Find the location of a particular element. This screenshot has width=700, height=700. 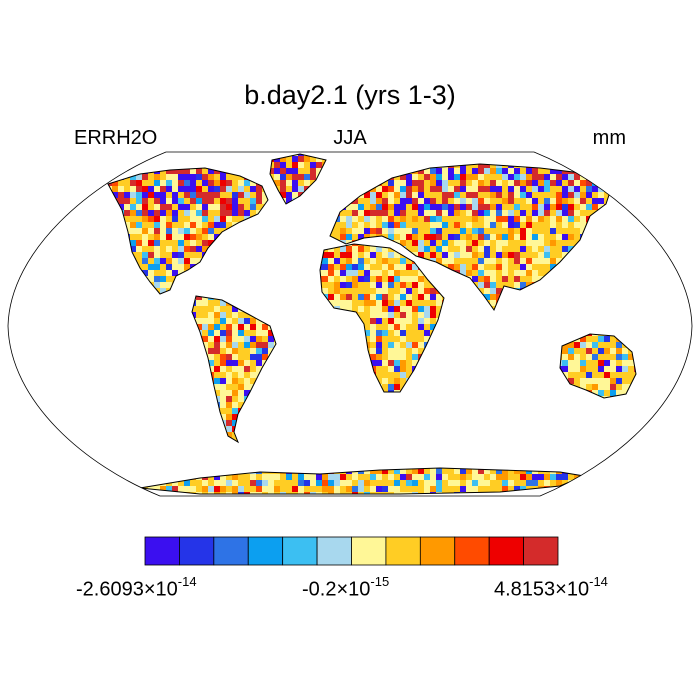

north-america-coast is located at coordinates (188, 231).